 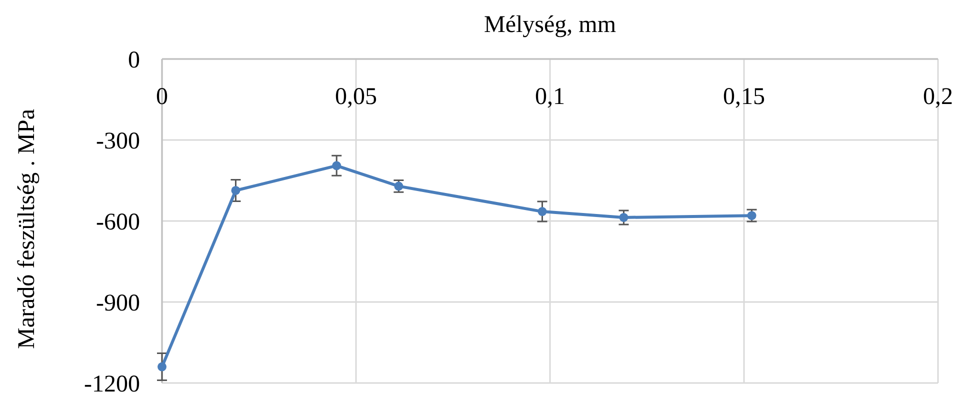 What do you see at coordinates (744, 97) in the screenshot?
I see `x-tick-label: 0,15` at bounding box center [744, 97].